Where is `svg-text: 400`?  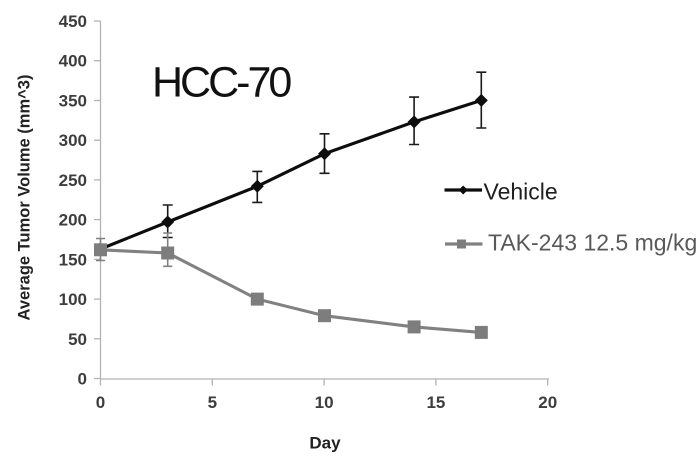 svg-text: 400 is located at coordinates (73, 61).